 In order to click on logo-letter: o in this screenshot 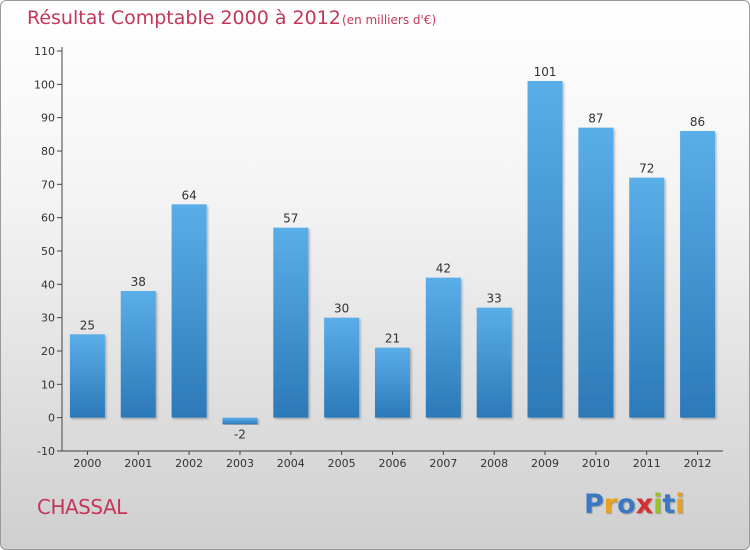, I will do `click(626, 504)`.